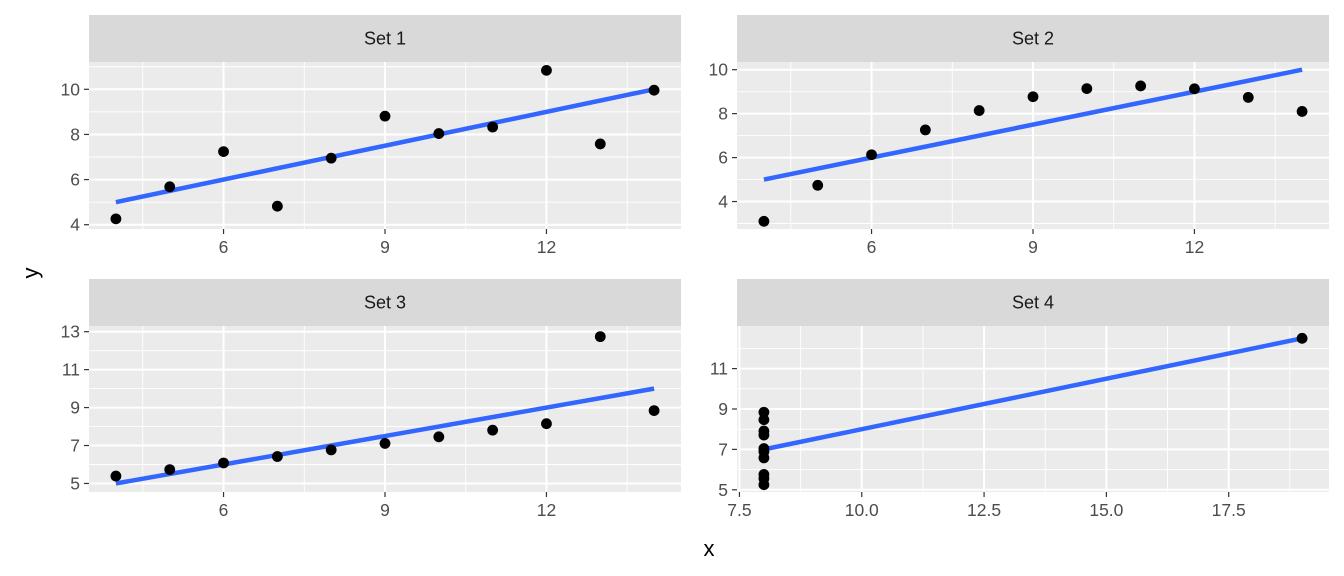 This screenshot has width=1344, height=576. Describe the element at coordinates (739, 510) in the screenshot. I see `x-tick-label: 7.5` at that location.